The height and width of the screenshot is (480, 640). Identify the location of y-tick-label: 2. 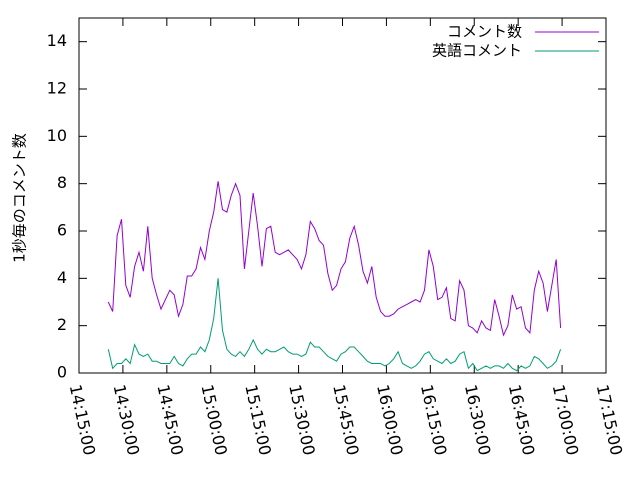
(62, 324).